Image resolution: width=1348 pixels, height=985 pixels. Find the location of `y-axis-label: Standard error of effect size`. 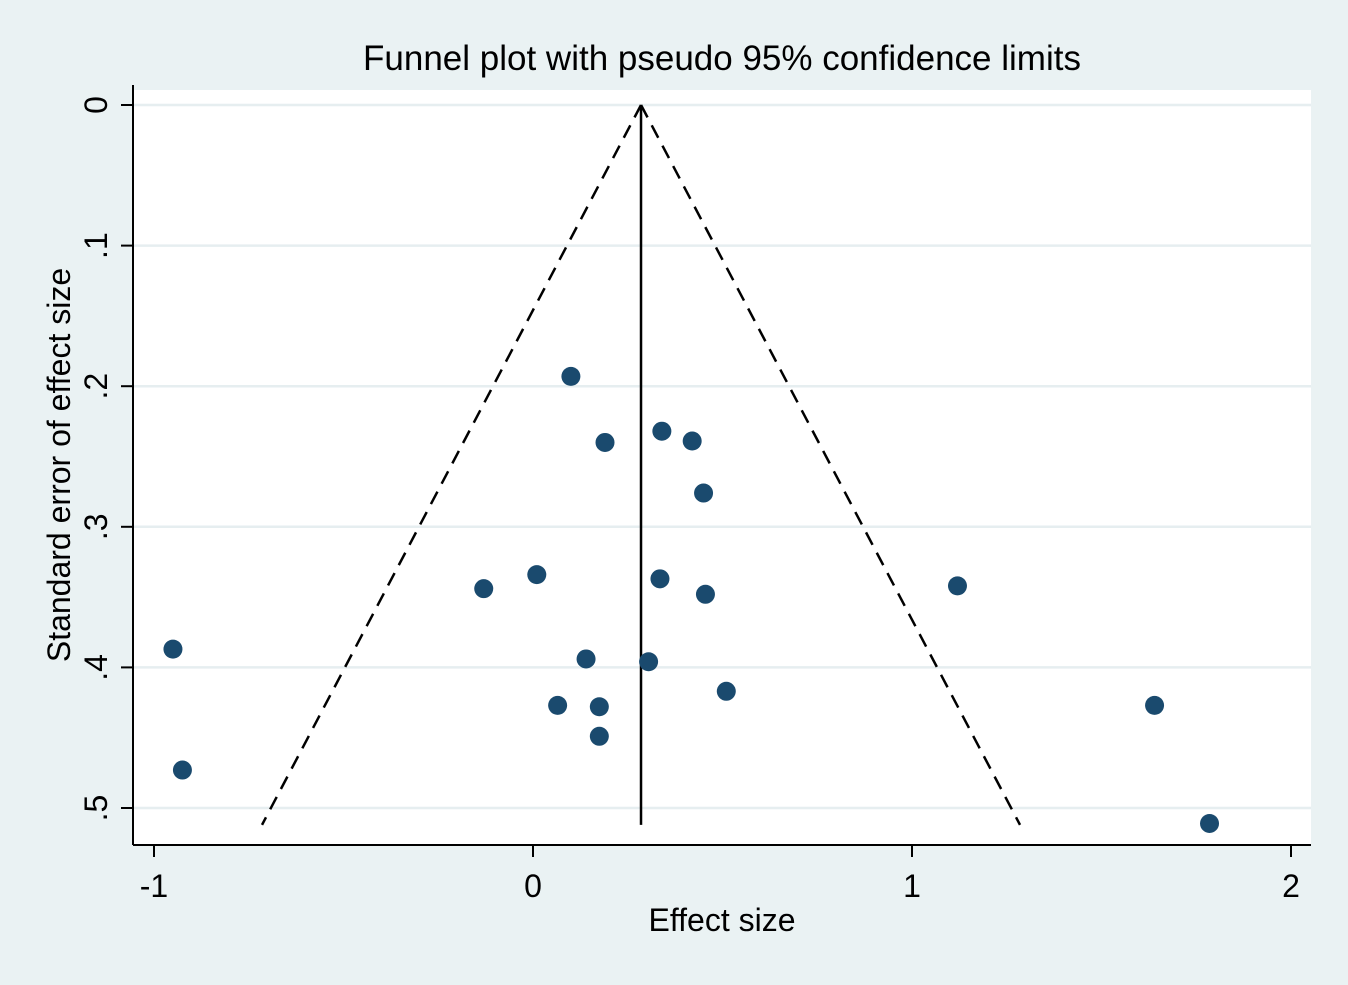

y-axis-label: Standard error of effect size is located at coordinates (59, 465).